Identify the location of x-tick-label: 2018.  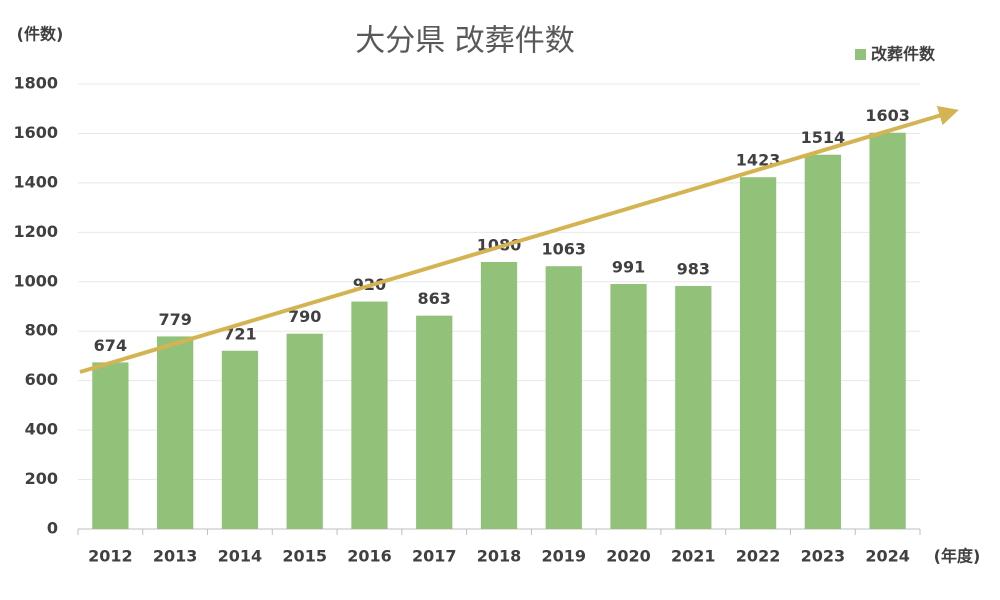
(499, 556).